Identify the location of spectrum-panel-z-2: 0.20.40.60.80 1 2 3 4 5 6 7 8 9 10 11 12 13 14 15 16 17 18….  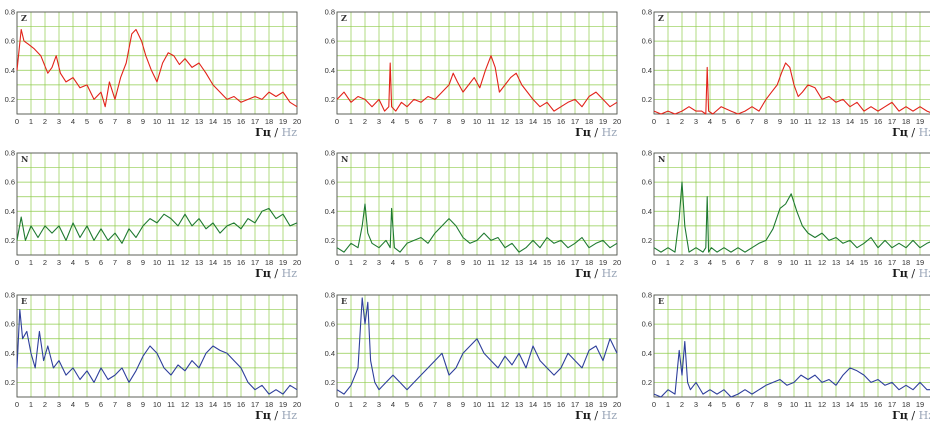
(473, 74).